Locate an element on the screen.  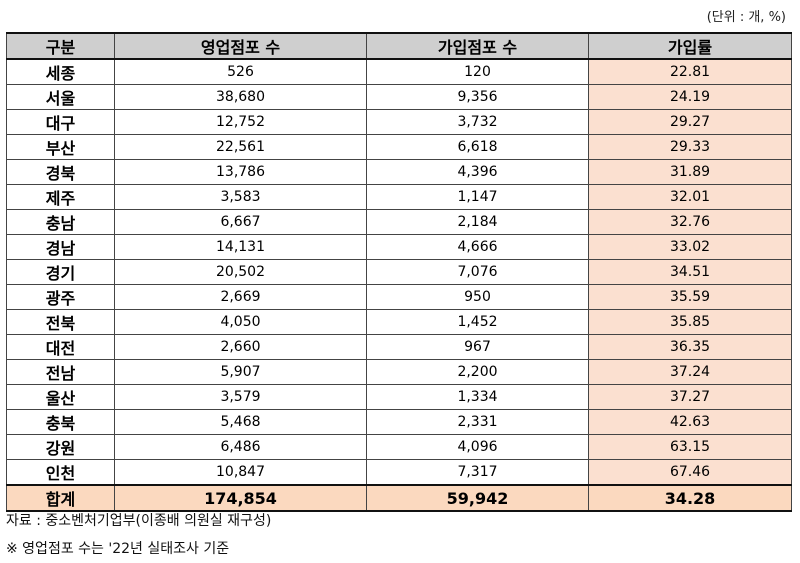
table-row: 경남 14,131 4,666 33.02 is located at coordinates (399, 247).